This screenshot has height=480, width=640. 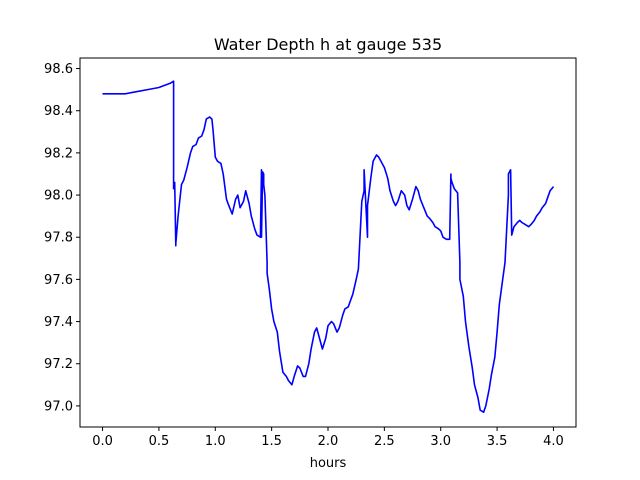 I want to click on x-tick-label: 3.0, so click(x=440, y=441).